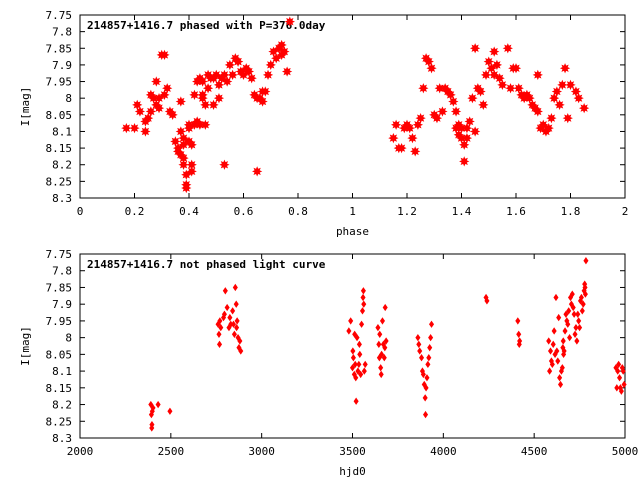 This screenshot has height=480, width=640. Describe the element at coordinates (68, 98) in the screenshot. I see `y-tick-label: 8` at that location.